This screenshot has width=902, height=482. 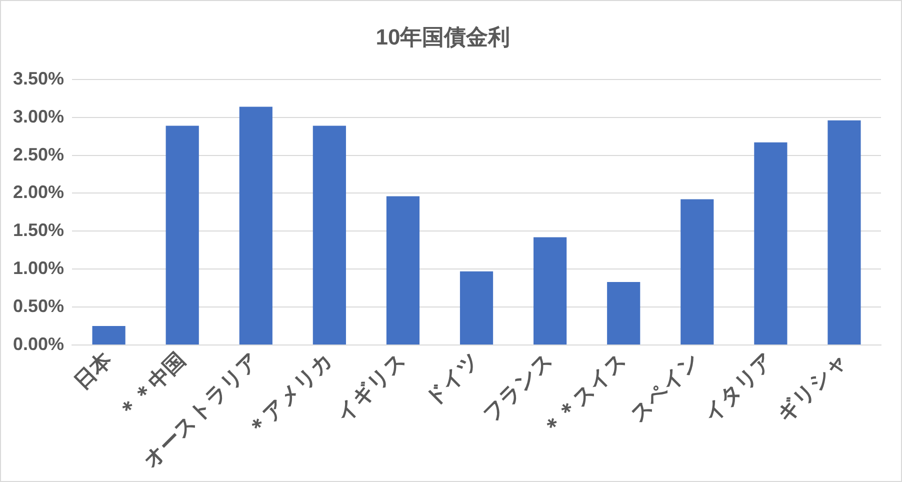 I want to click on y-tick-label: 0.00%, so click(x=38, y=344).